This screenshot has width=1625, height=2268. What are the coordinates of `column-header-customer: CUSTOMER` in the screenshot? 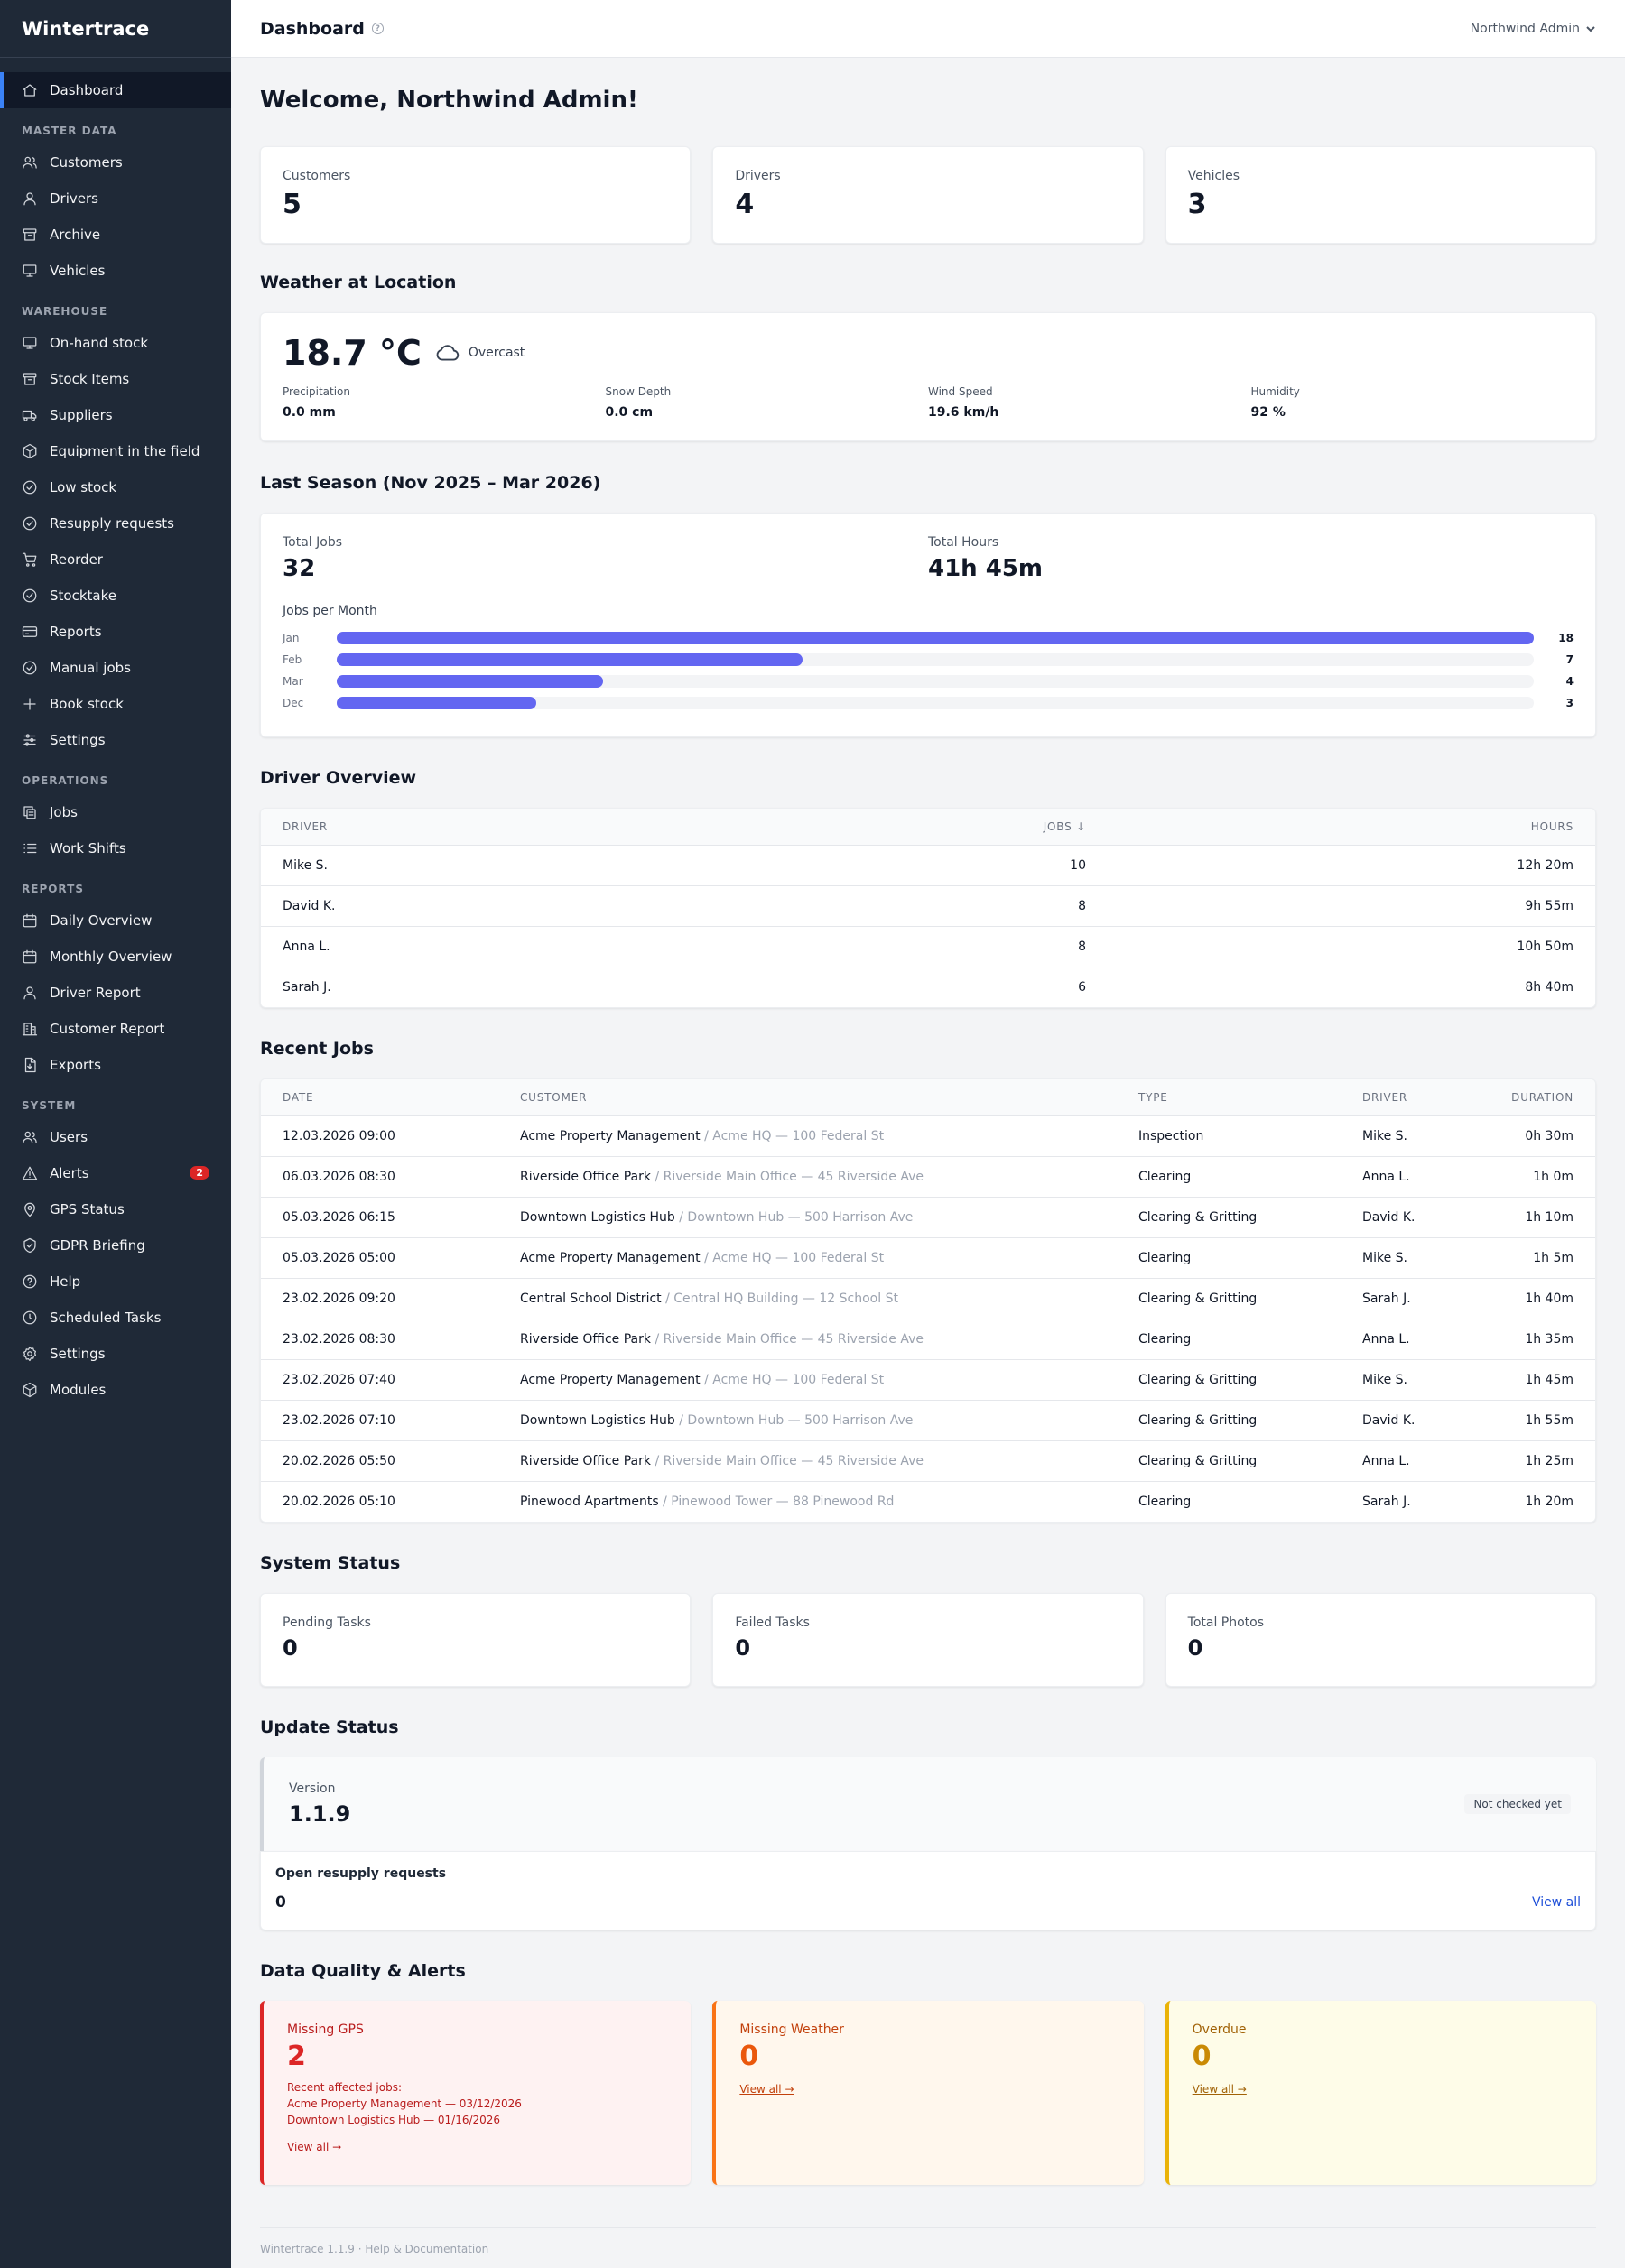 It's located at (808, 1097).